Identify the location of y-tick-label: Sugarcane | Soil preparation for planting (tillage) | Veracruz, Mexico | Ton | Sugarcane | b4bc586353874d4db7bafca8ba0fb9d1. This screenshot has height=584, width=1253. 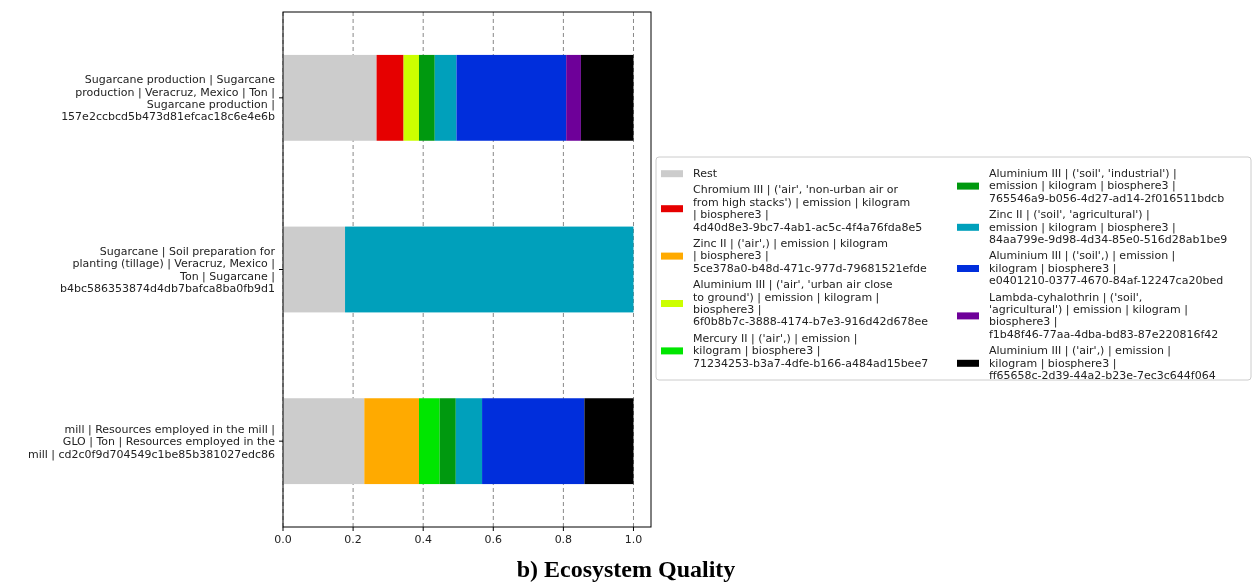
(168, 270).